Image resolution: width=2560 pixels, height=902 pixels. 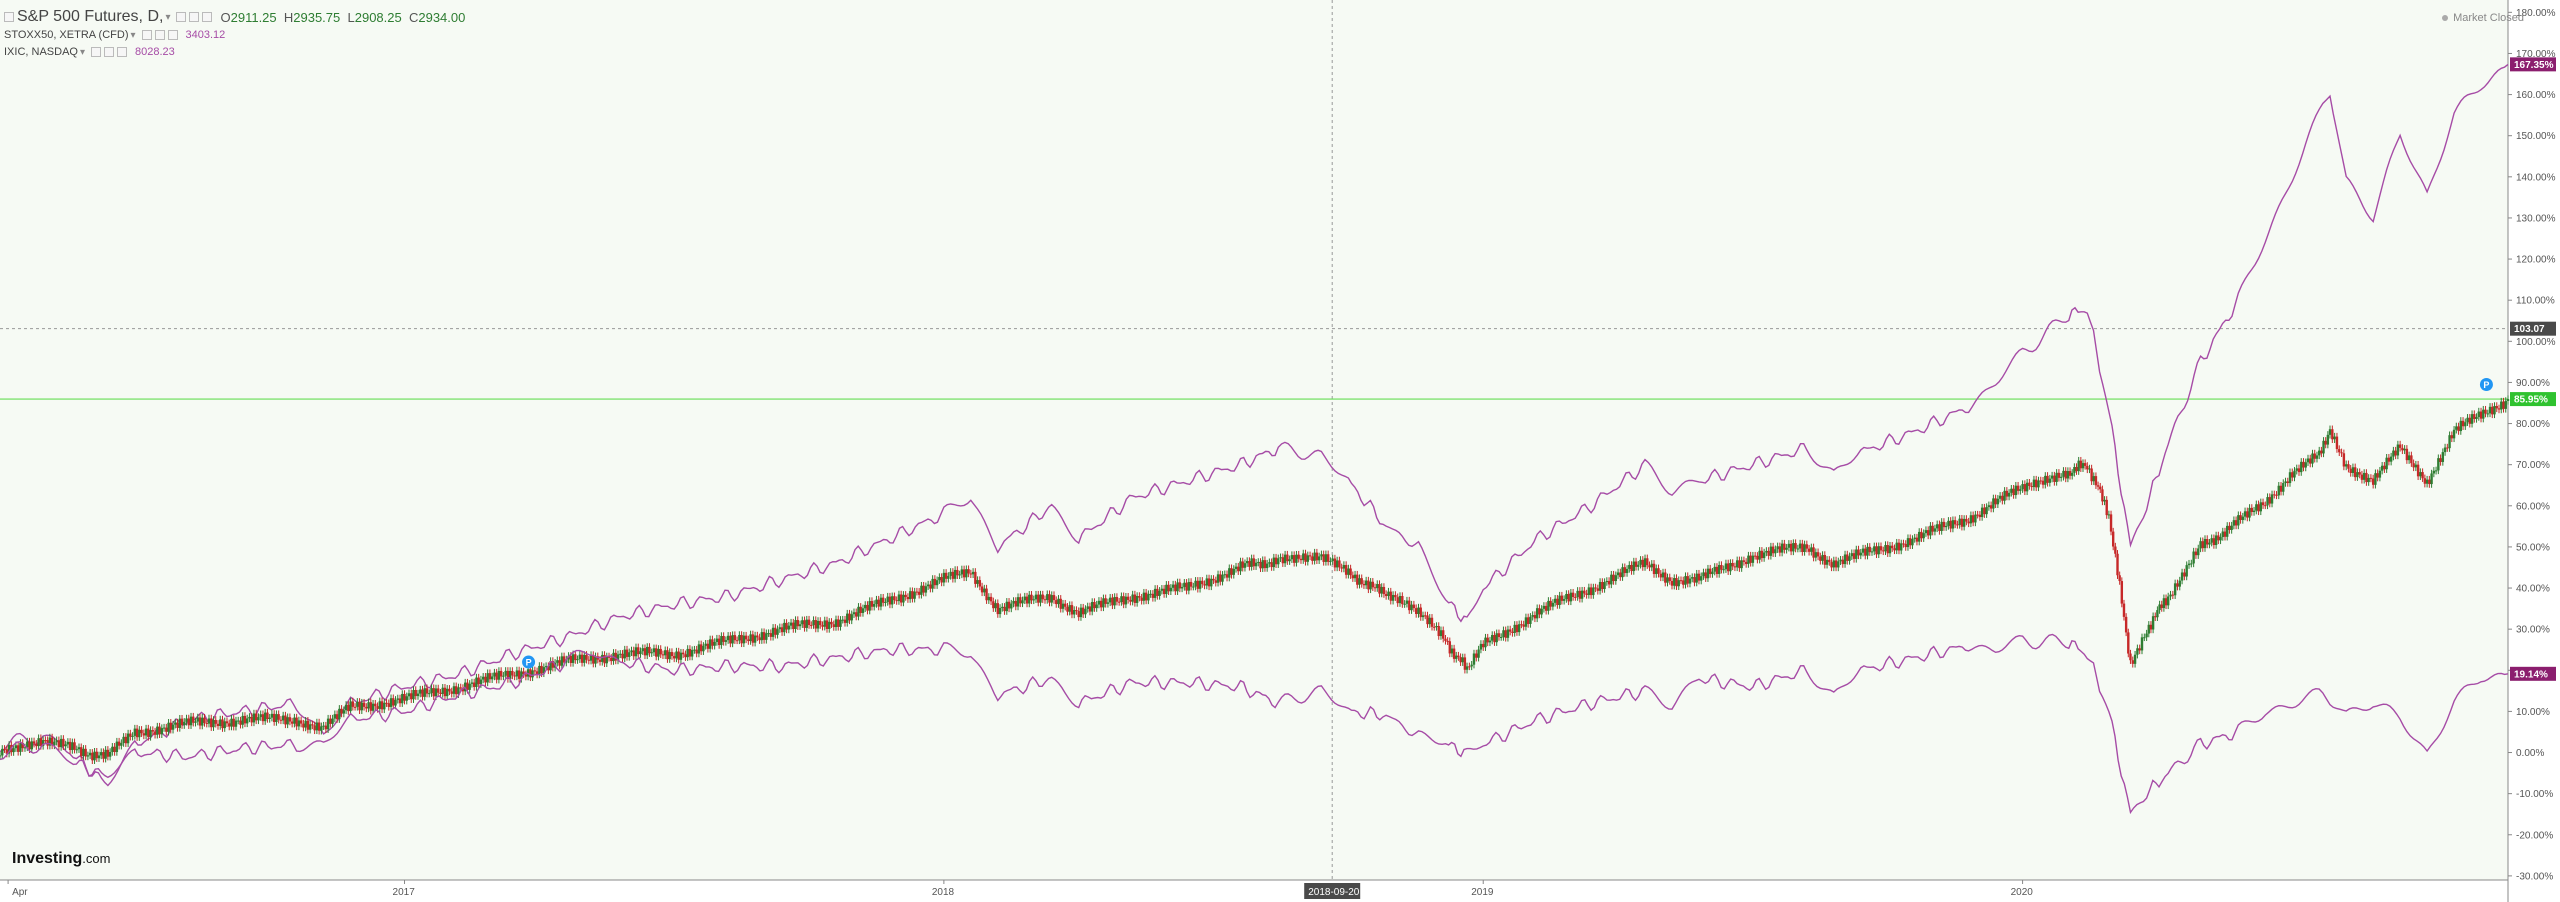 I want to click on price-axis, so click(x=2534, y=451).